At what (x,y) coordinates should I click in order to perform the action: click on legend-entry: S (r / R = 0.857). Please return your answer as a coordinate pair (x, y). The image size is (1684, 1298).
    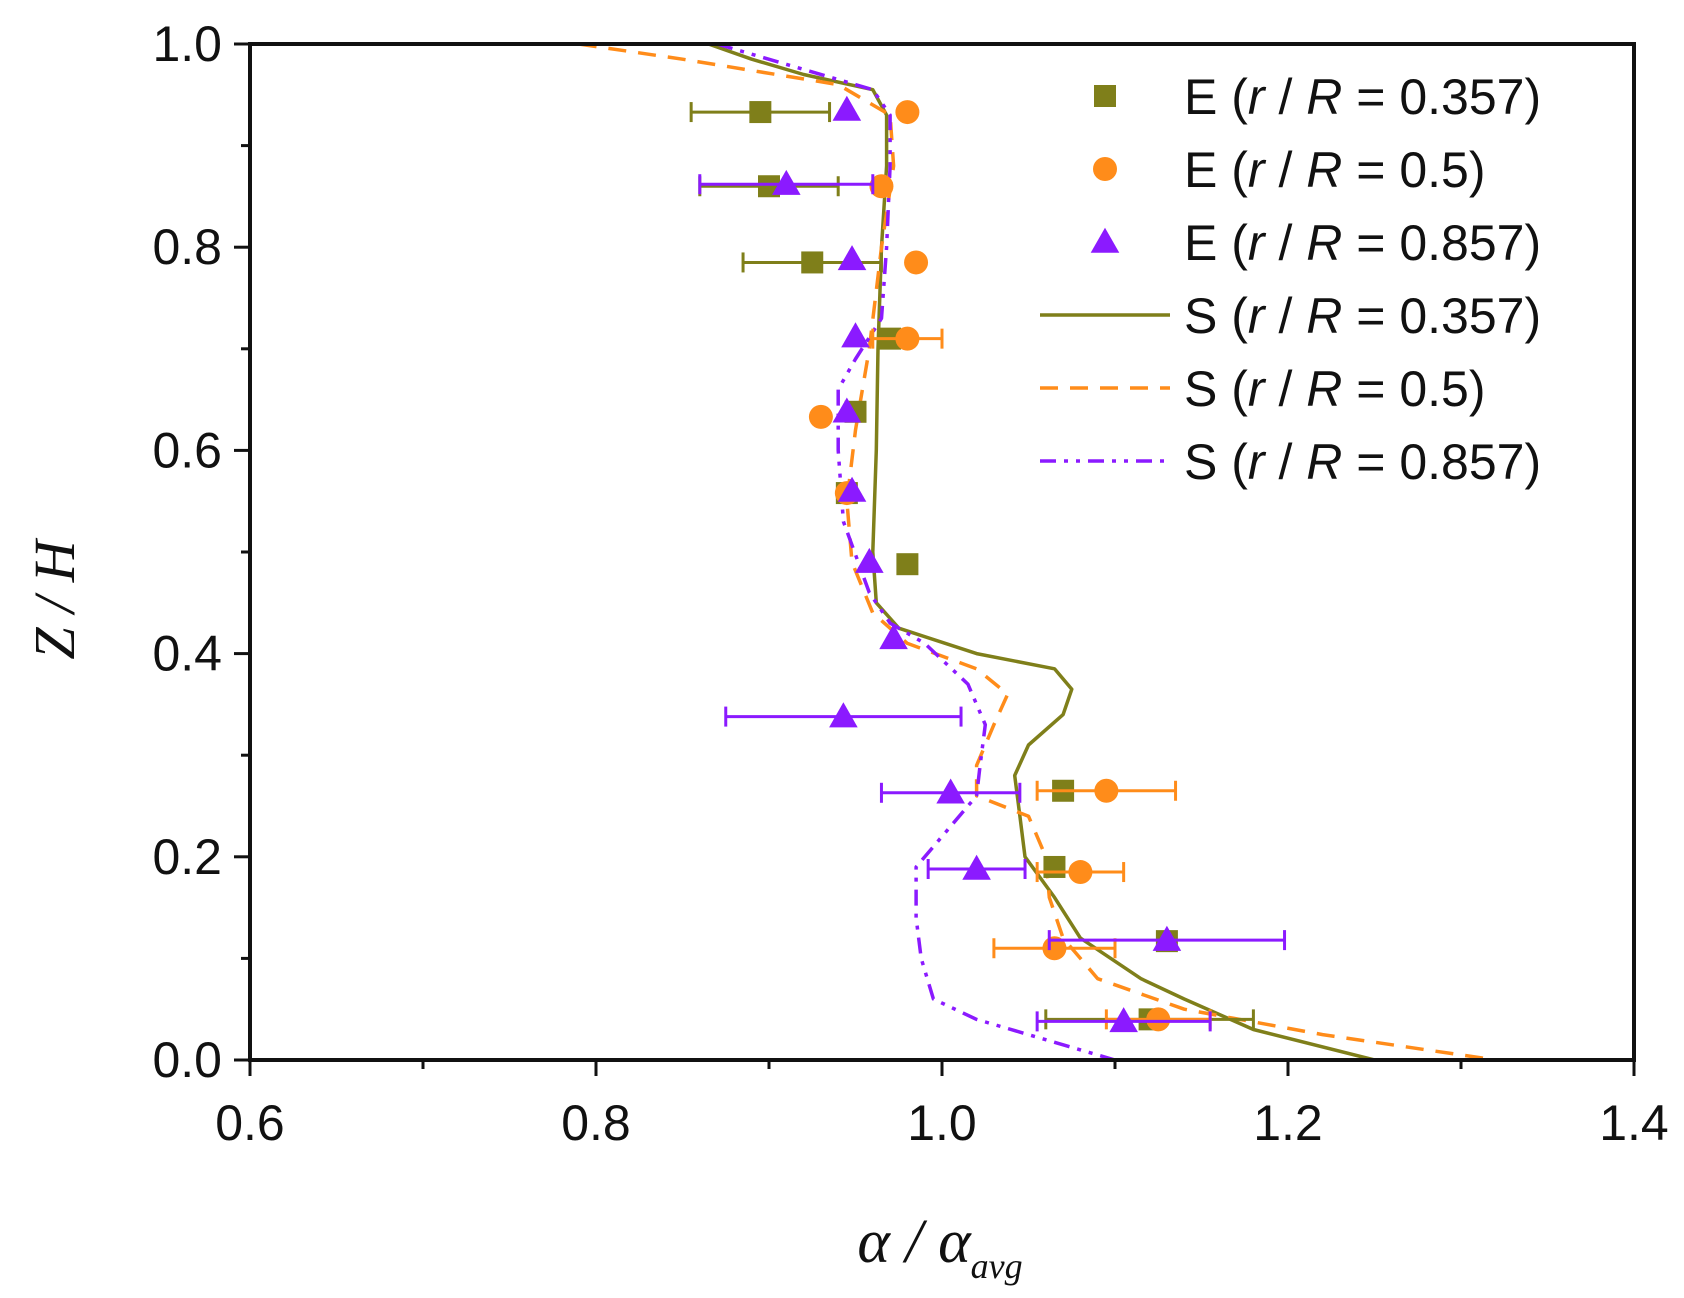
    Looking at the image, I should click on (1290, 462).